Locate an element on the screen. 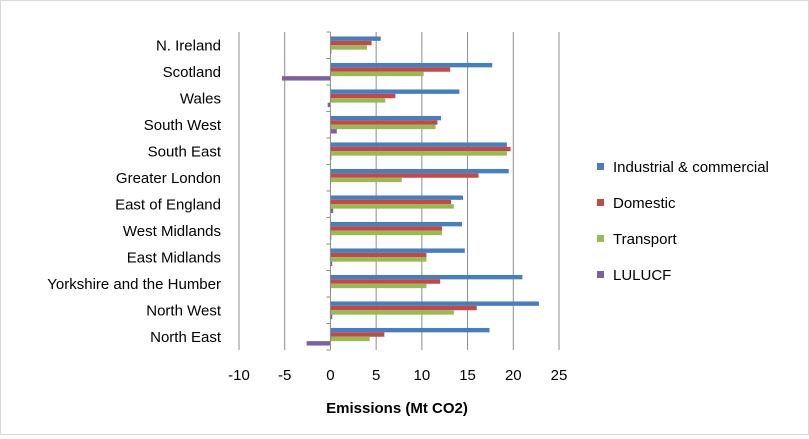 Image resolution: width=809 pixels, height=439 pixels. x-tick-label: 0 is located at coordinates (330, 375).